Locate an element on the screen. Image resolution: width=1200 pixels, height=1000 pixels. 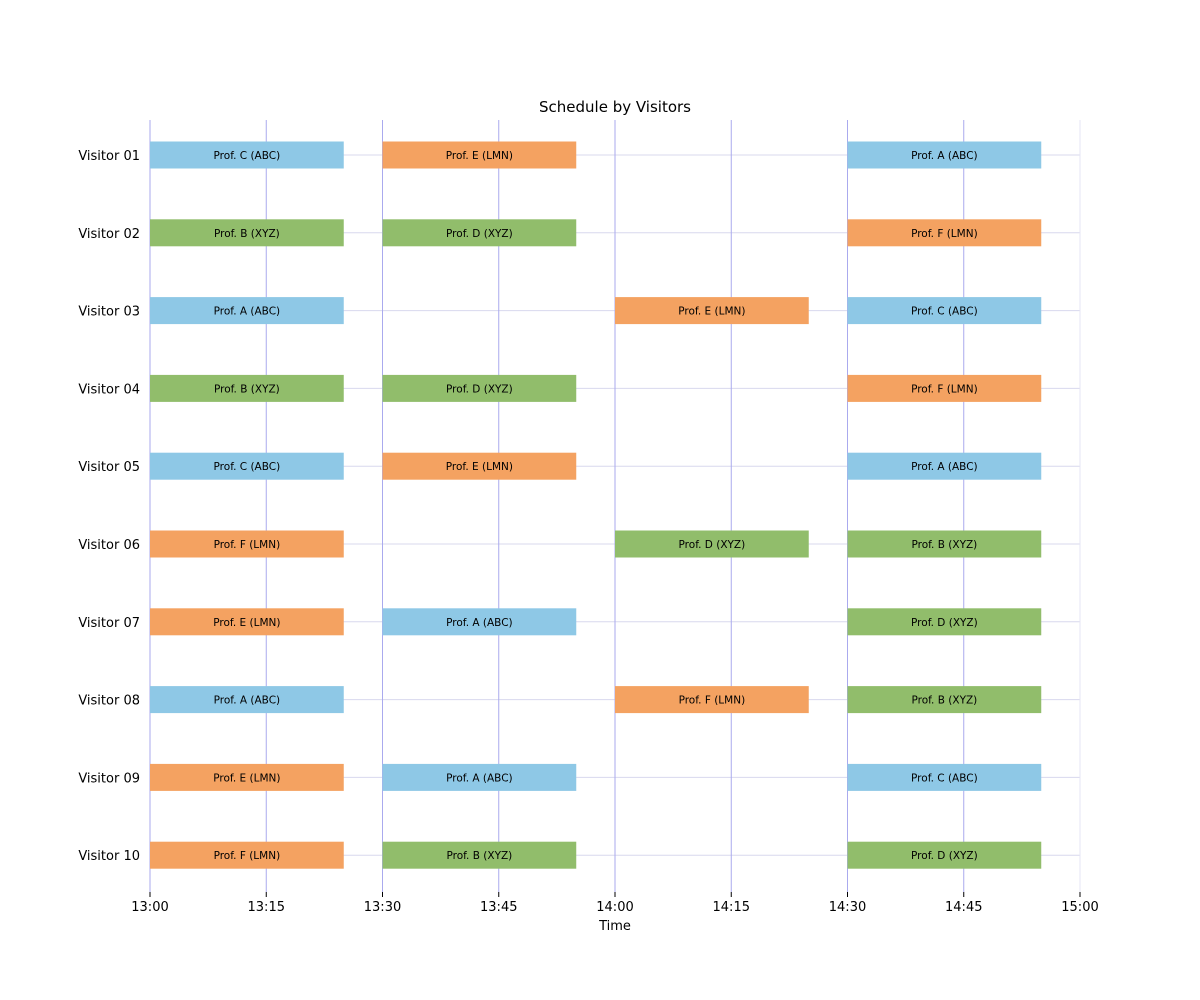
x-tick-label: 13:30 is located at coordinates (382, 907).